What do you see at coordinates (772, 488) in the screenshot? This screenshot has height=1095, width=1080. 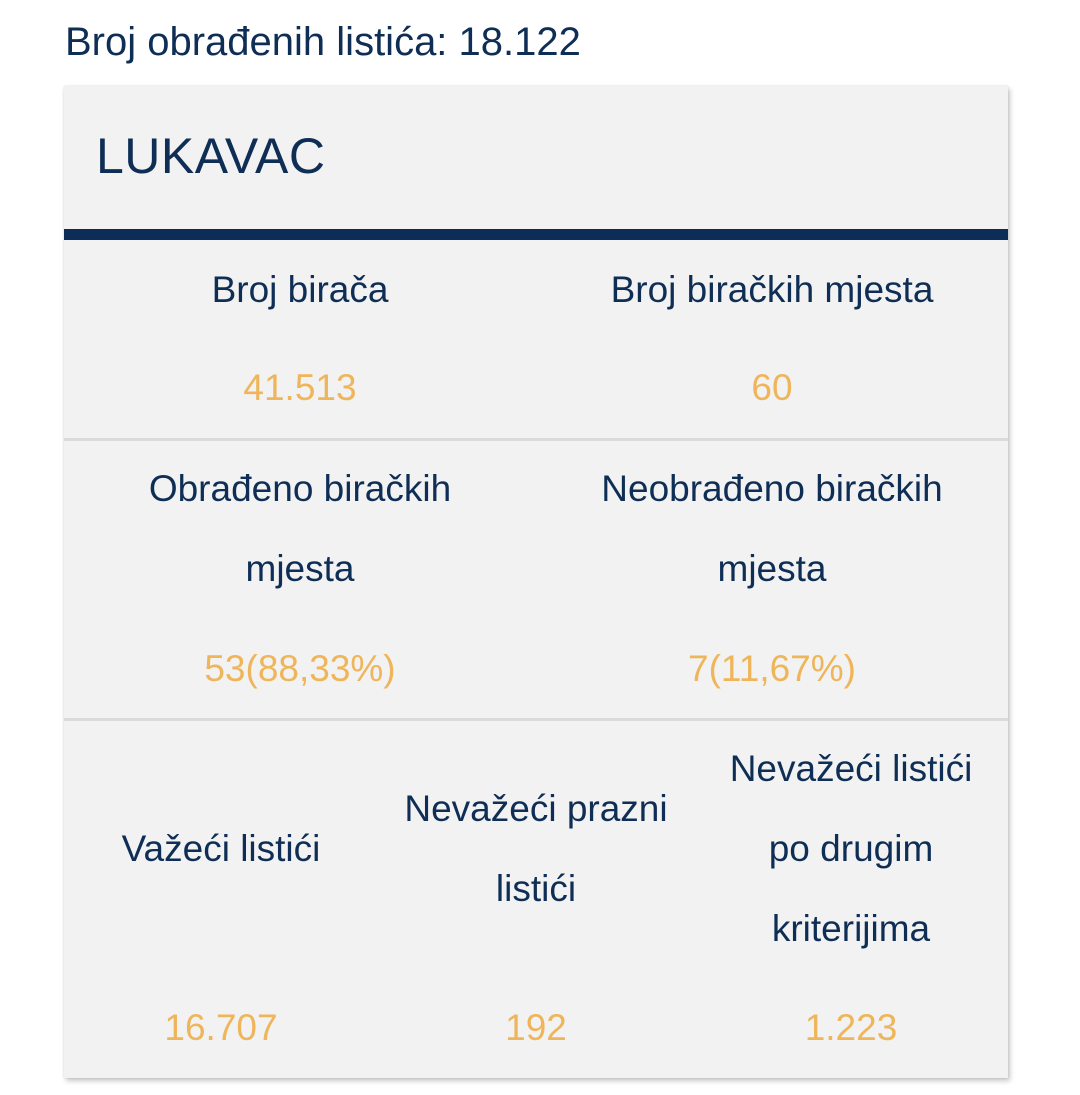 I see `stat-label-line: Neobrađeno biračkih` at bounding box center [772, 488].